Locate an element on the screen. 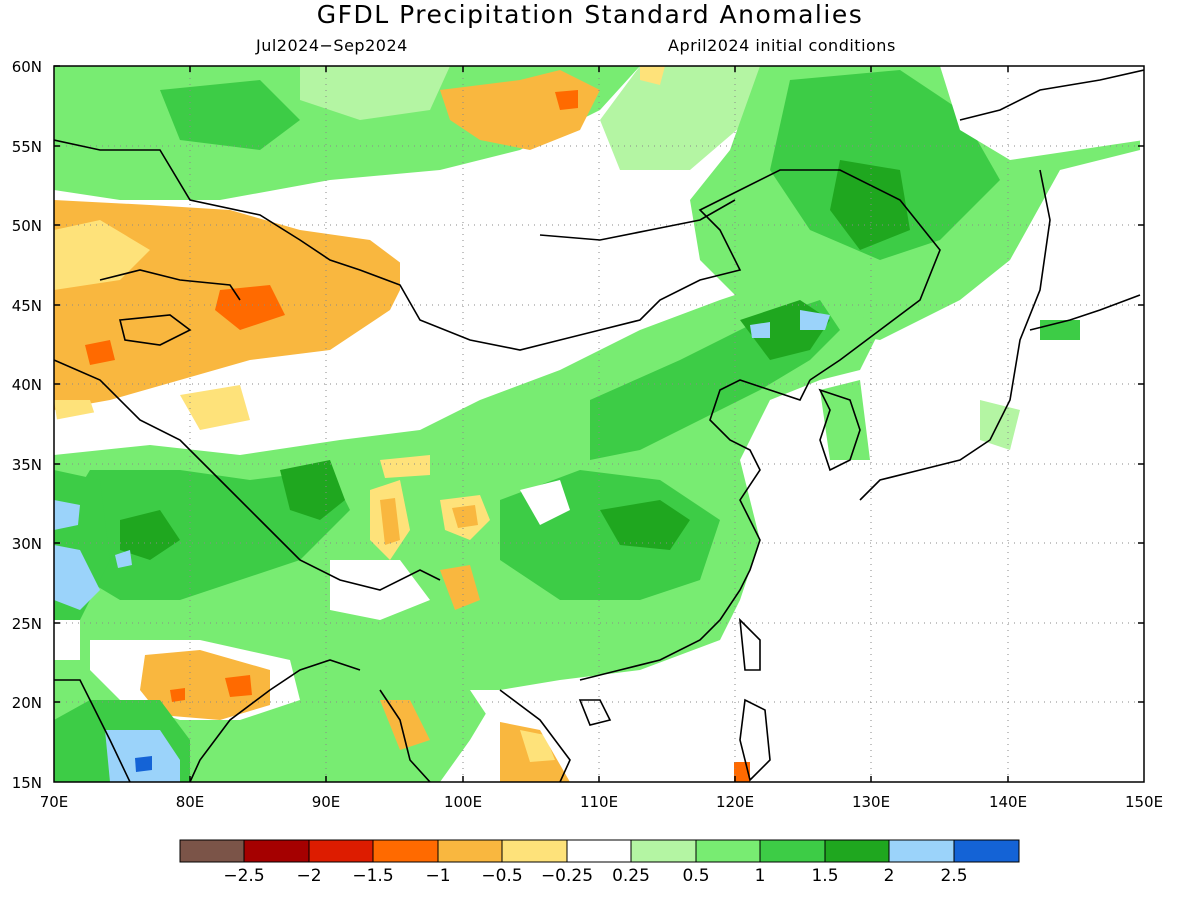 Image resolution: width=1200 pixels, height=900 pixels. lat-label: 35N is located at coordinates (27, 465).